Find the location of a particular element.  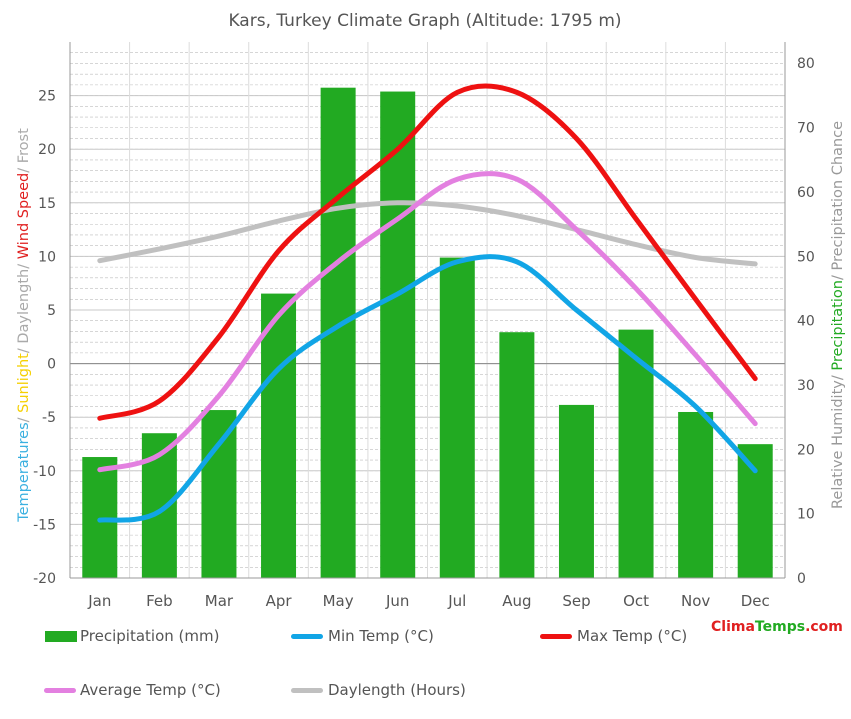

bar-precipitation-jul is located at coordinates (457, 417).